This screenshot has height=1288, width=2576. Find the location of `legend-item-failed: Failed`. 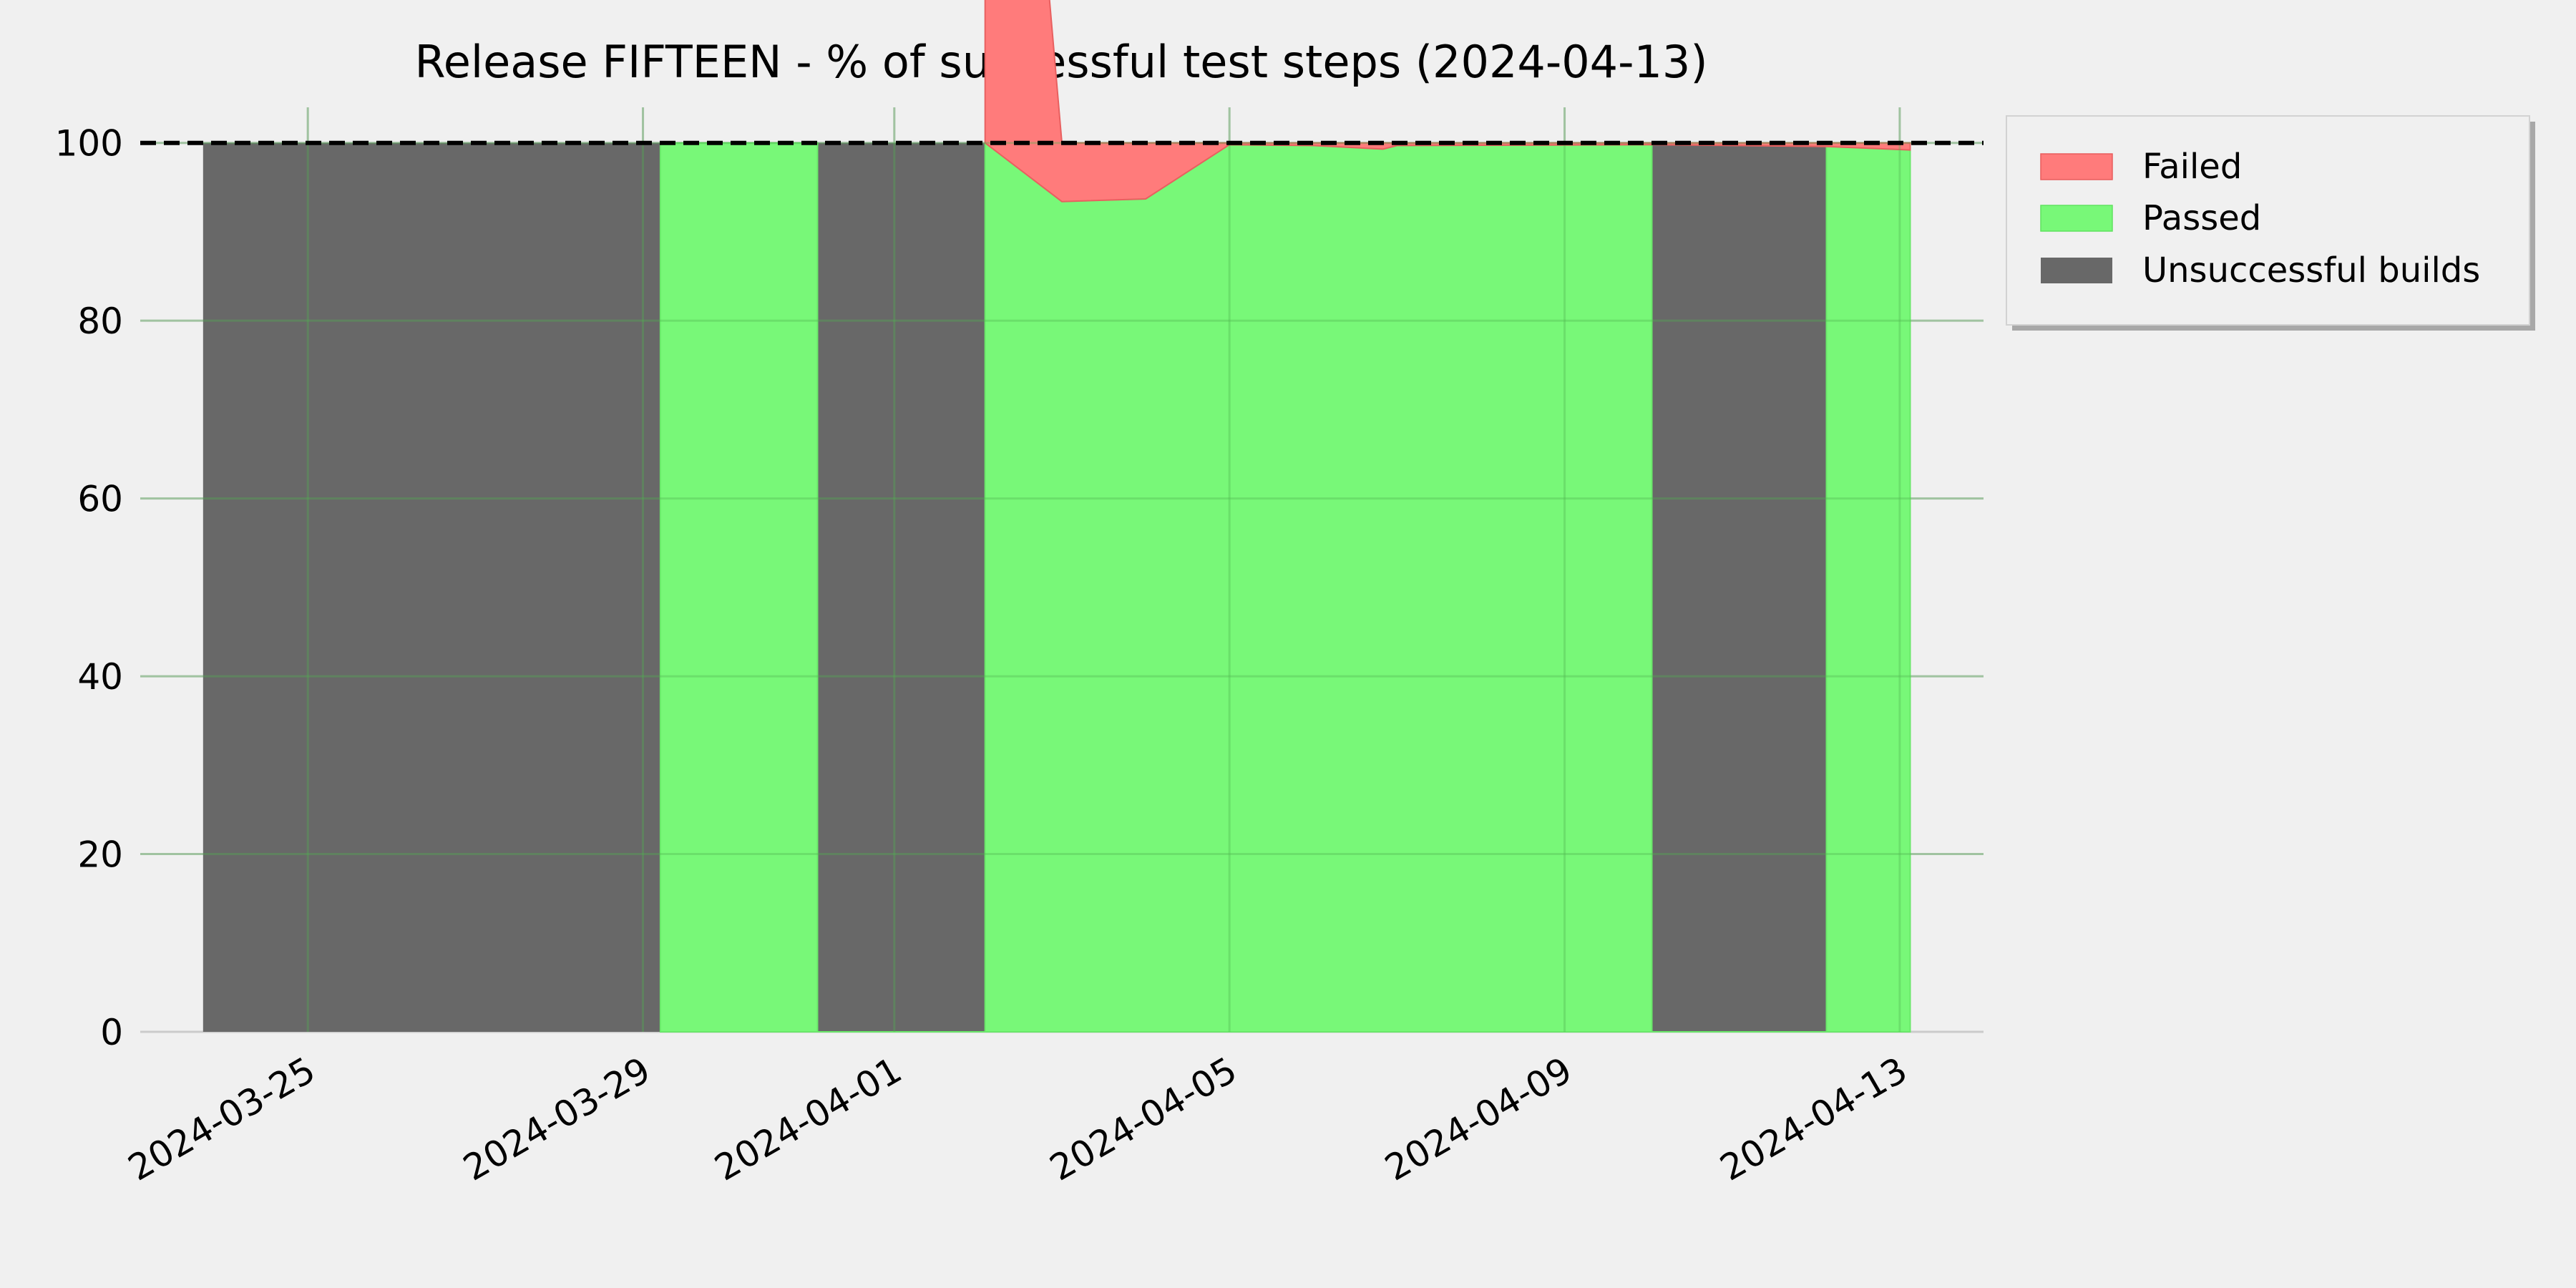

legend-item-failed: Failed is located at coordinates (2141, 167).